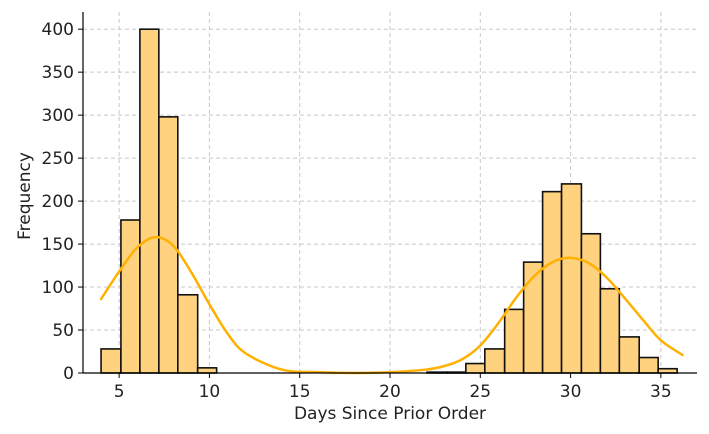 Image resolution: width=709 pixels, height=434 pixels. I want to click on x-tick-label: 25, so click(480, 392).